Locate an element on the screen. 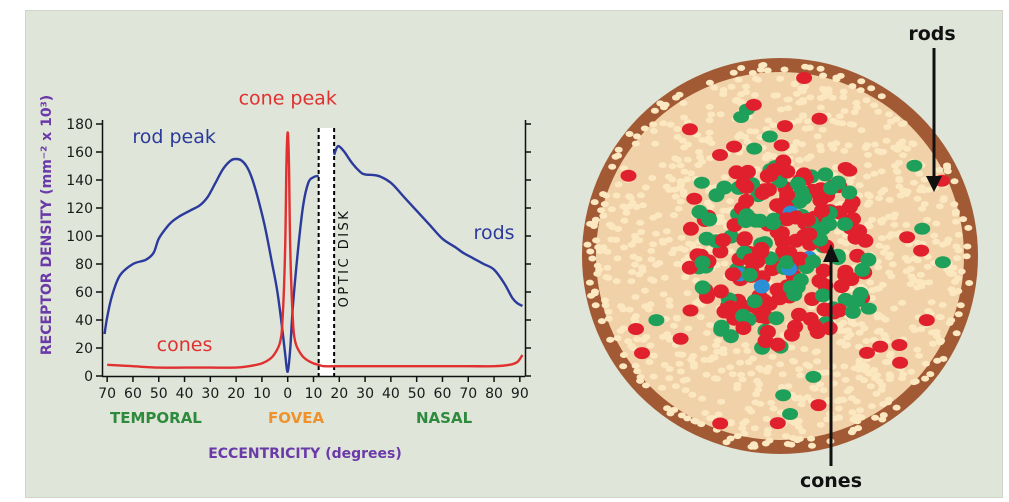 This screenshot has width=1009, height=502. x-tick-label: 60 is located at coordinates (133, 394).